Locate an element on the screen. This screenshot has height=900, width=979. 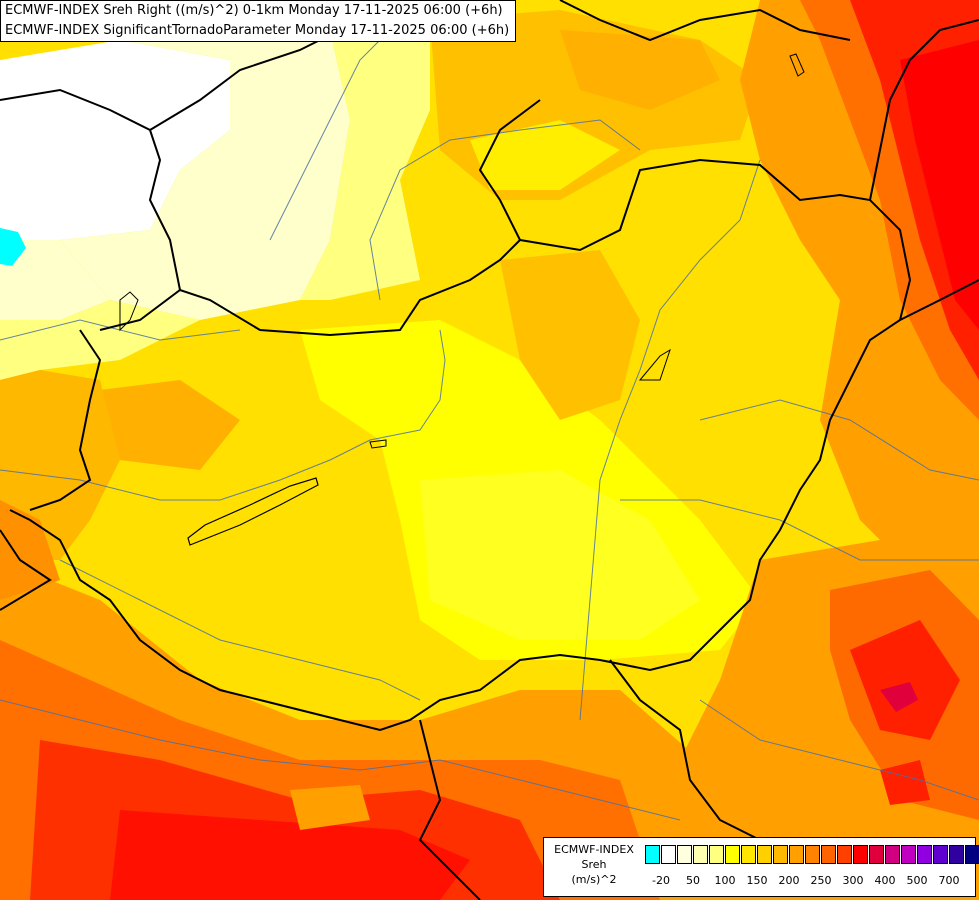
legend-label: ECMWF-INDEX Sreh (m/s)^2 is located at coordinates (594, 864).